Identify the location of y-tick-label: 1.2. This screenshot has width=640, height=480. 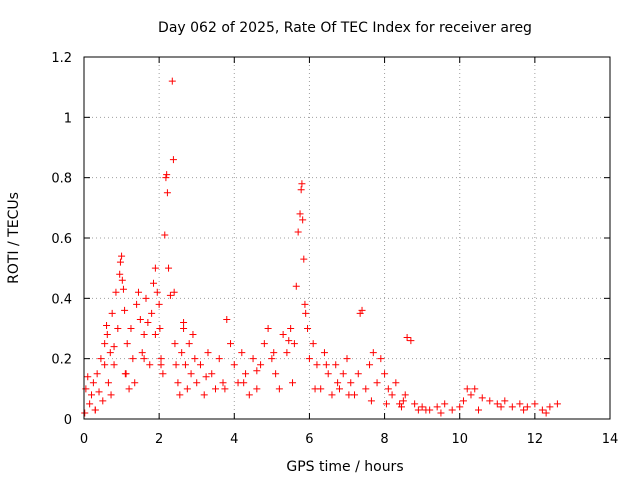
(61, 58).